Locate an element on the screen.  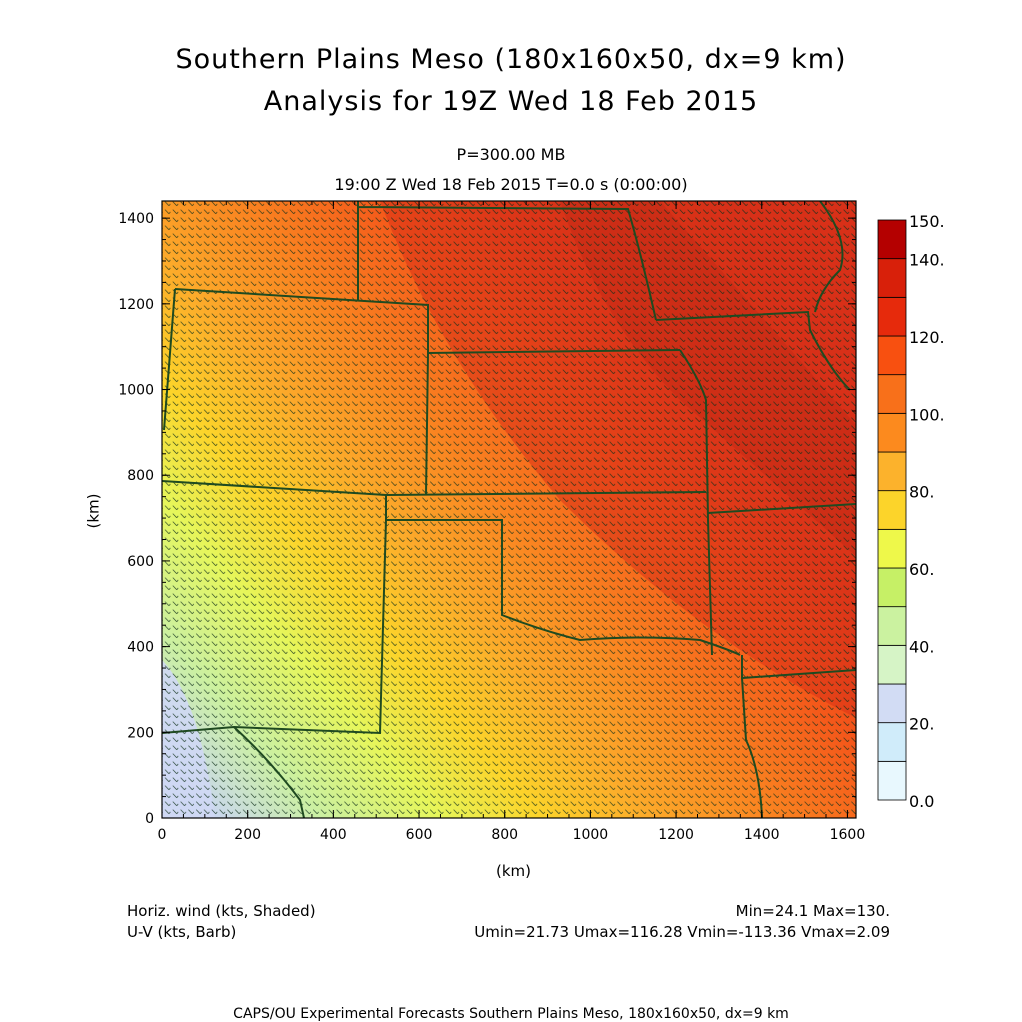
colorbar-label: 80. is located at coordinates (921, 492).